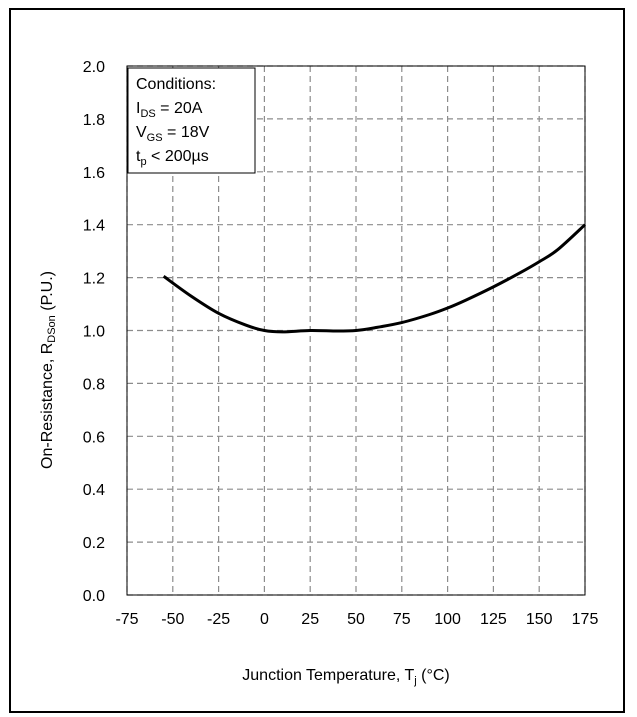 Image resolution: width=637 pixels, height=717 pixels. Describe the element at coordinates (264, 619) in the screenshot. I see `x-tick-label: 0` at that location.